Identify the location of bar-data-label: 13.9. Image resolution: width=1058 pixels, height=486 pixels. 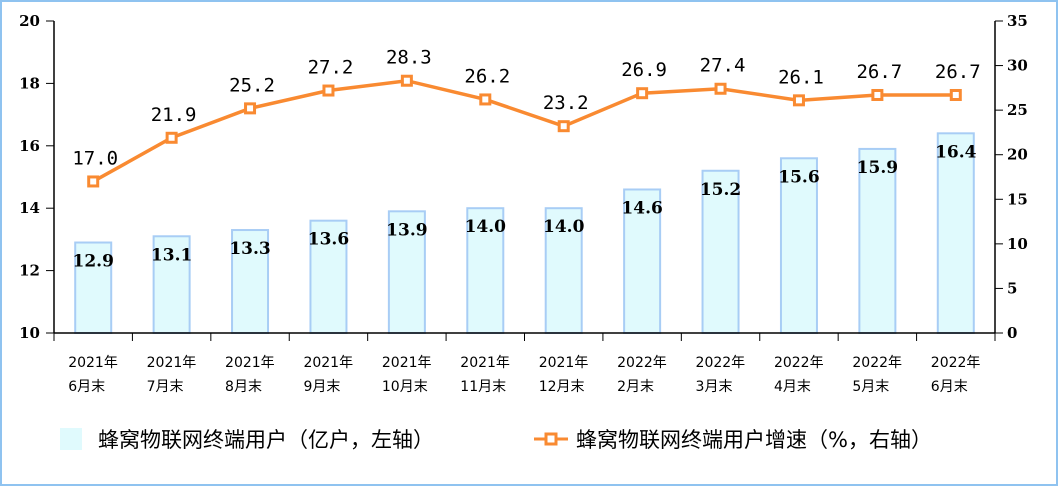
(406, 230).